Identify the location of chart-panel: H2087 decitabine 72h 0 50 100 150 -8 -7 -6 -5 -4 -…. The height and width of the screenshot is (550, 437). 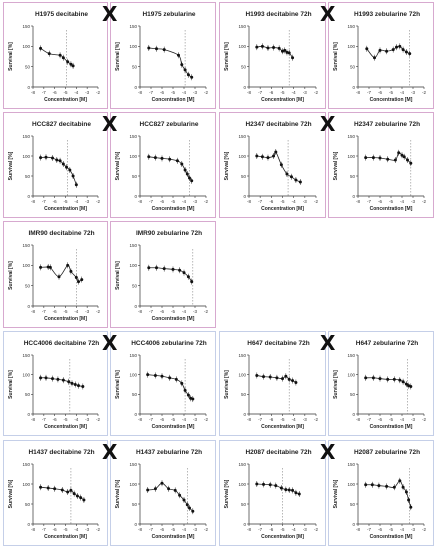
(272, 493).